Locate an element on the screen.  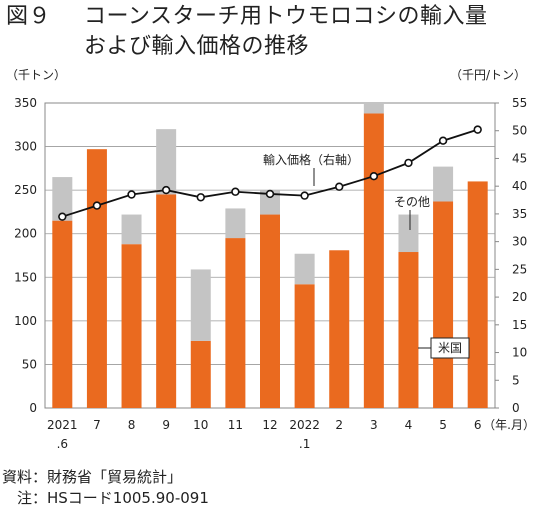
x-tick-label: 2021 is located at coordinates (62, 425).